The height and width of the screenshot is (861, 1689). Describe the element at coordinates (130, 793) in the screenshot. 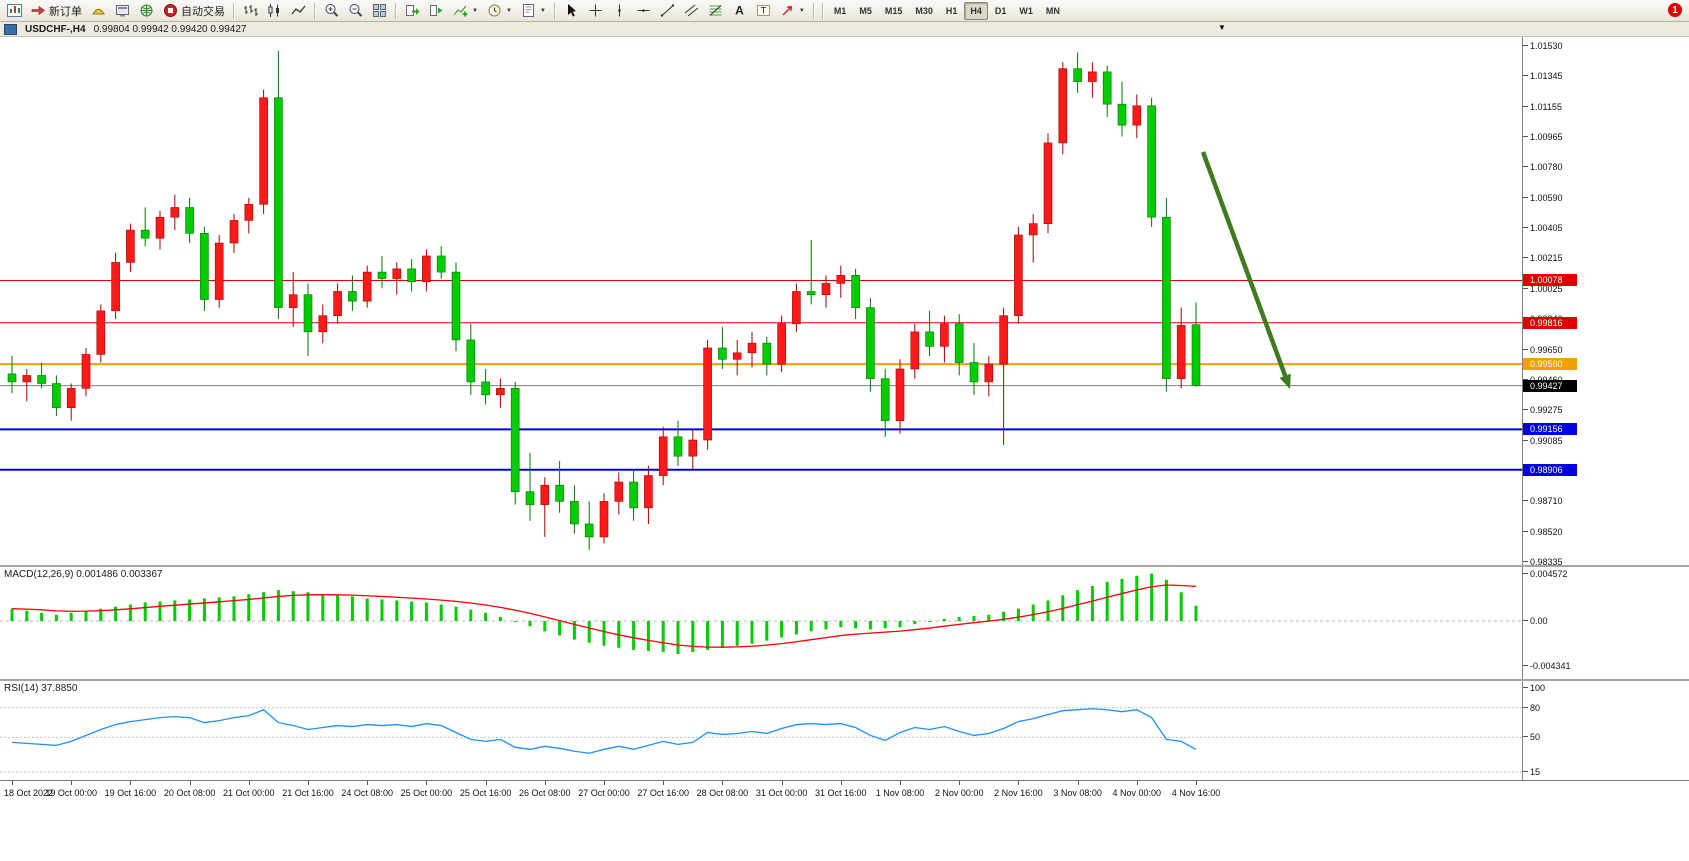

I see `time-label: 19 Oct 16:00` at that location.